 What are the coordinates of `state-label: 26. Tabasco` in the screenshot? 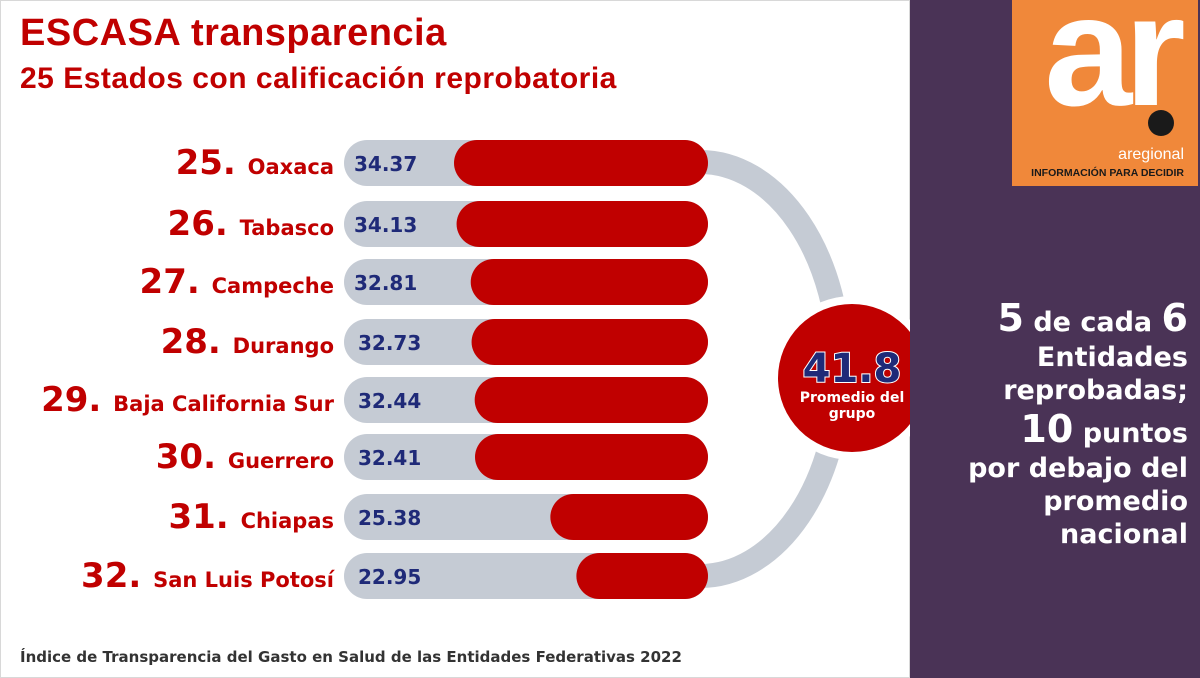 It's located at (251, 224).